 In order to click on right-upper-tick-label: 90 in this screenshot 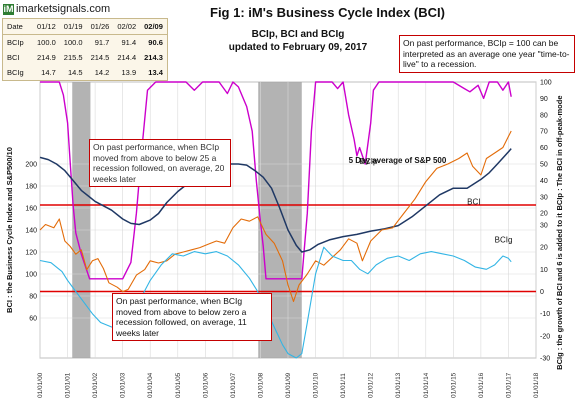, I will do `click(544, 99)`.